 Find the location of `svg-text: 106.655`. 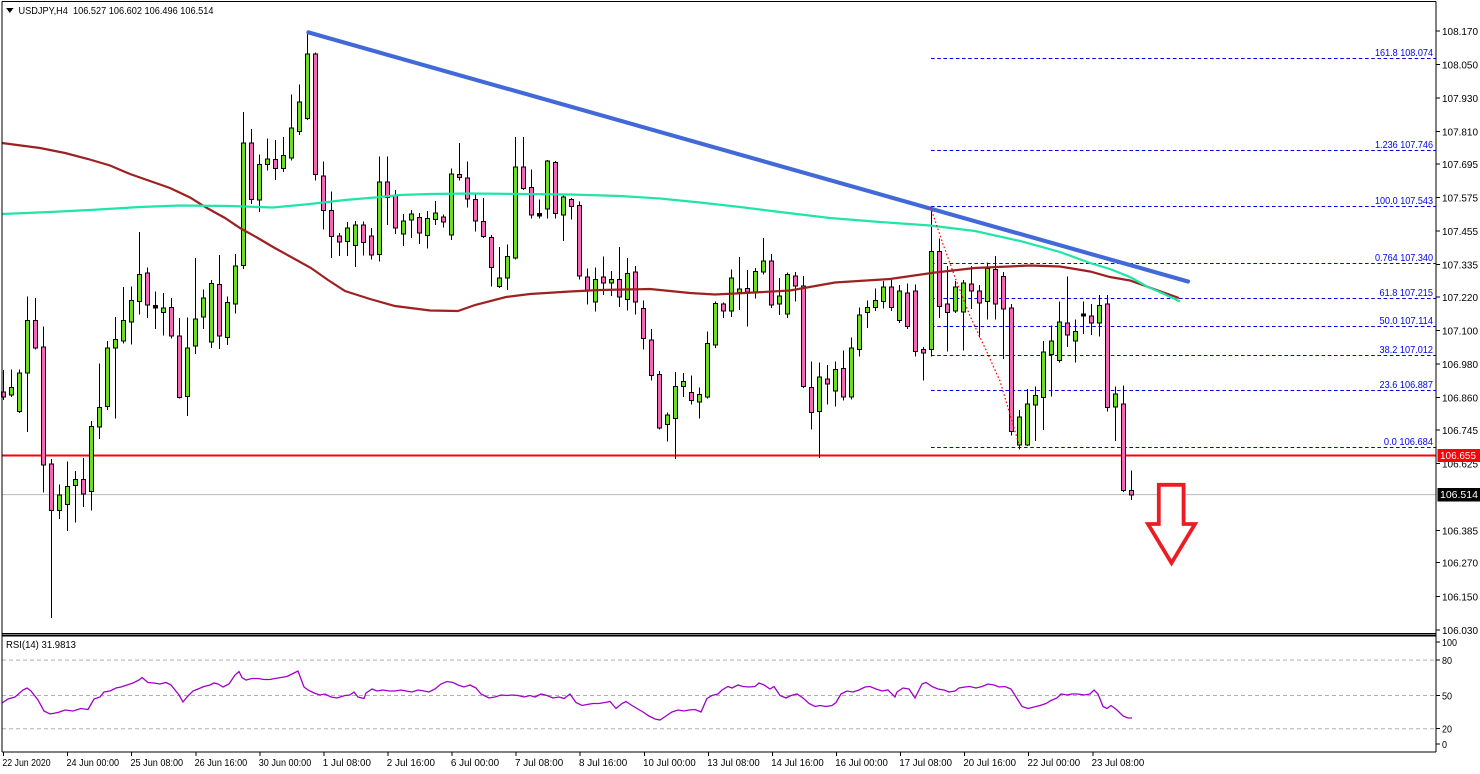

svg-text: 106.655 is located at coordinates (1458, 456).